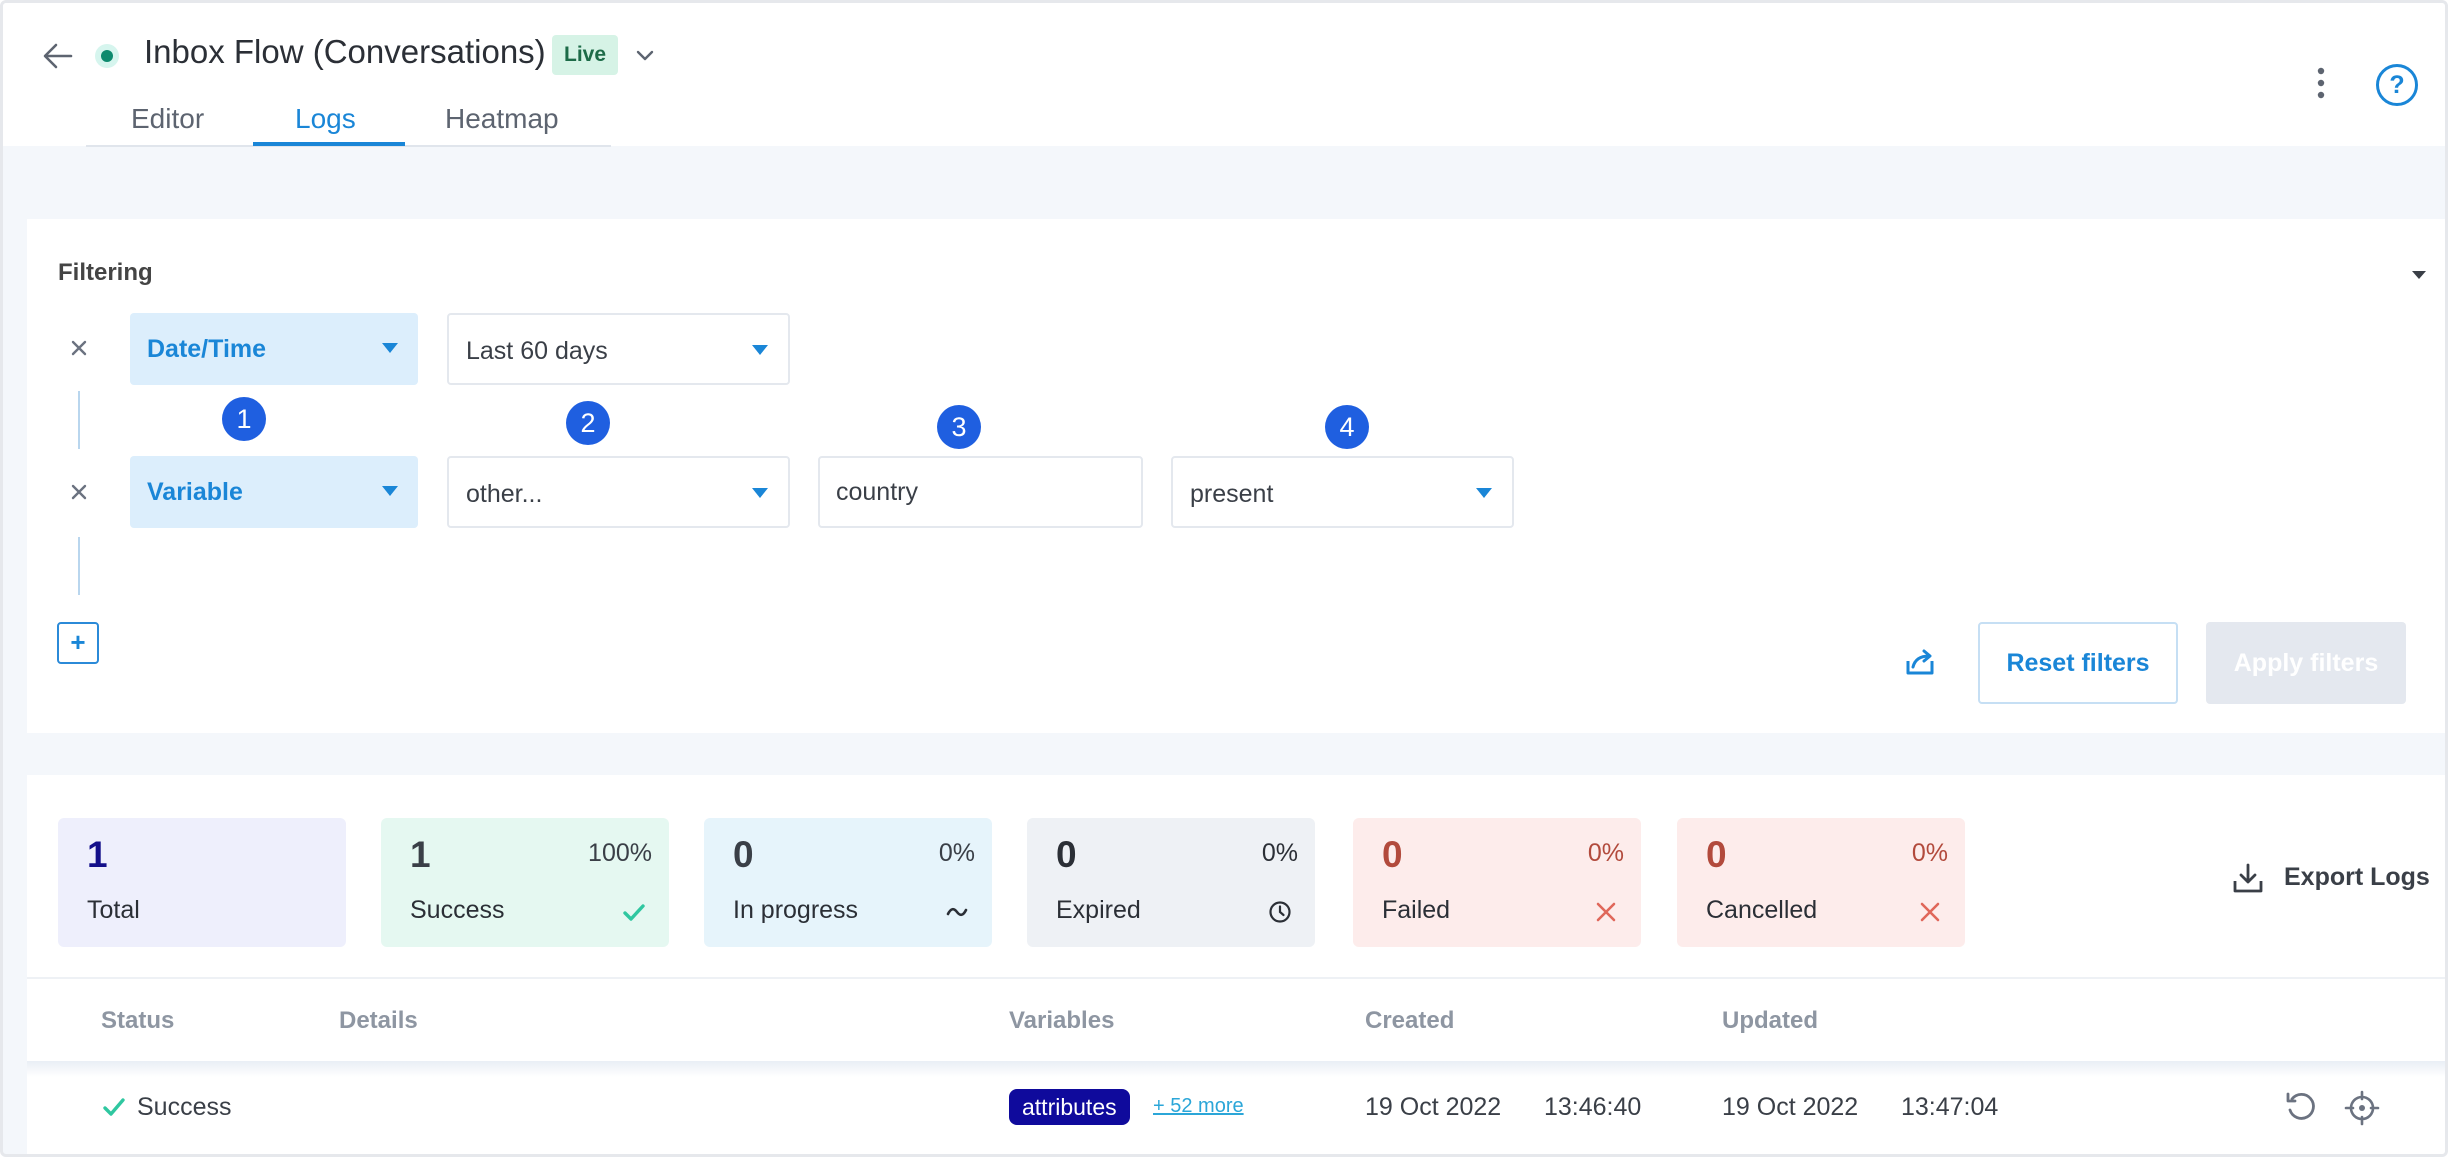  I want to click on filter-condition-value: present, so click(1232, 494).